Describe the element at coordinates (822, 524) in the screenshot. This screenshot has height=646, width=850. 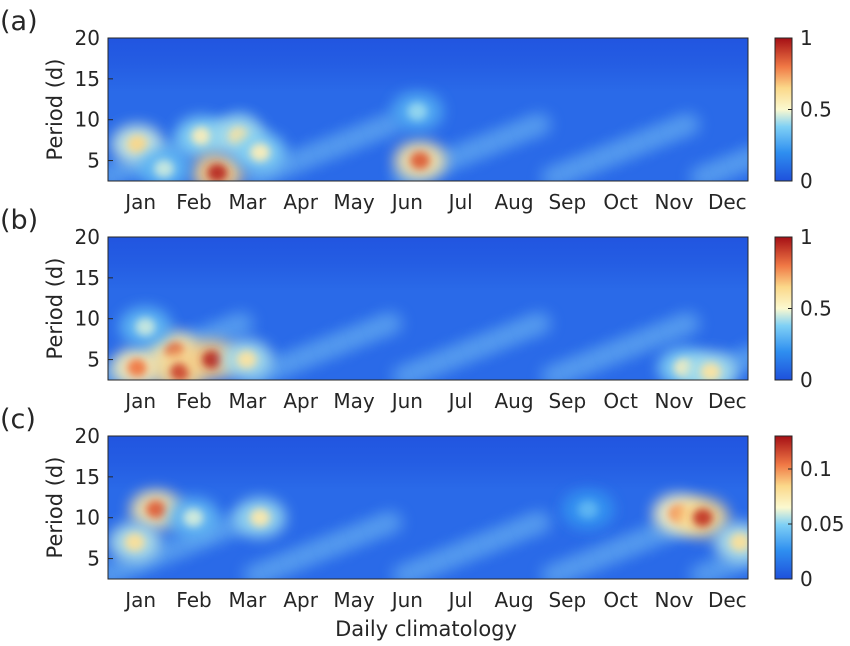
I see `colorbar-tick-label: 0.05` at that location.